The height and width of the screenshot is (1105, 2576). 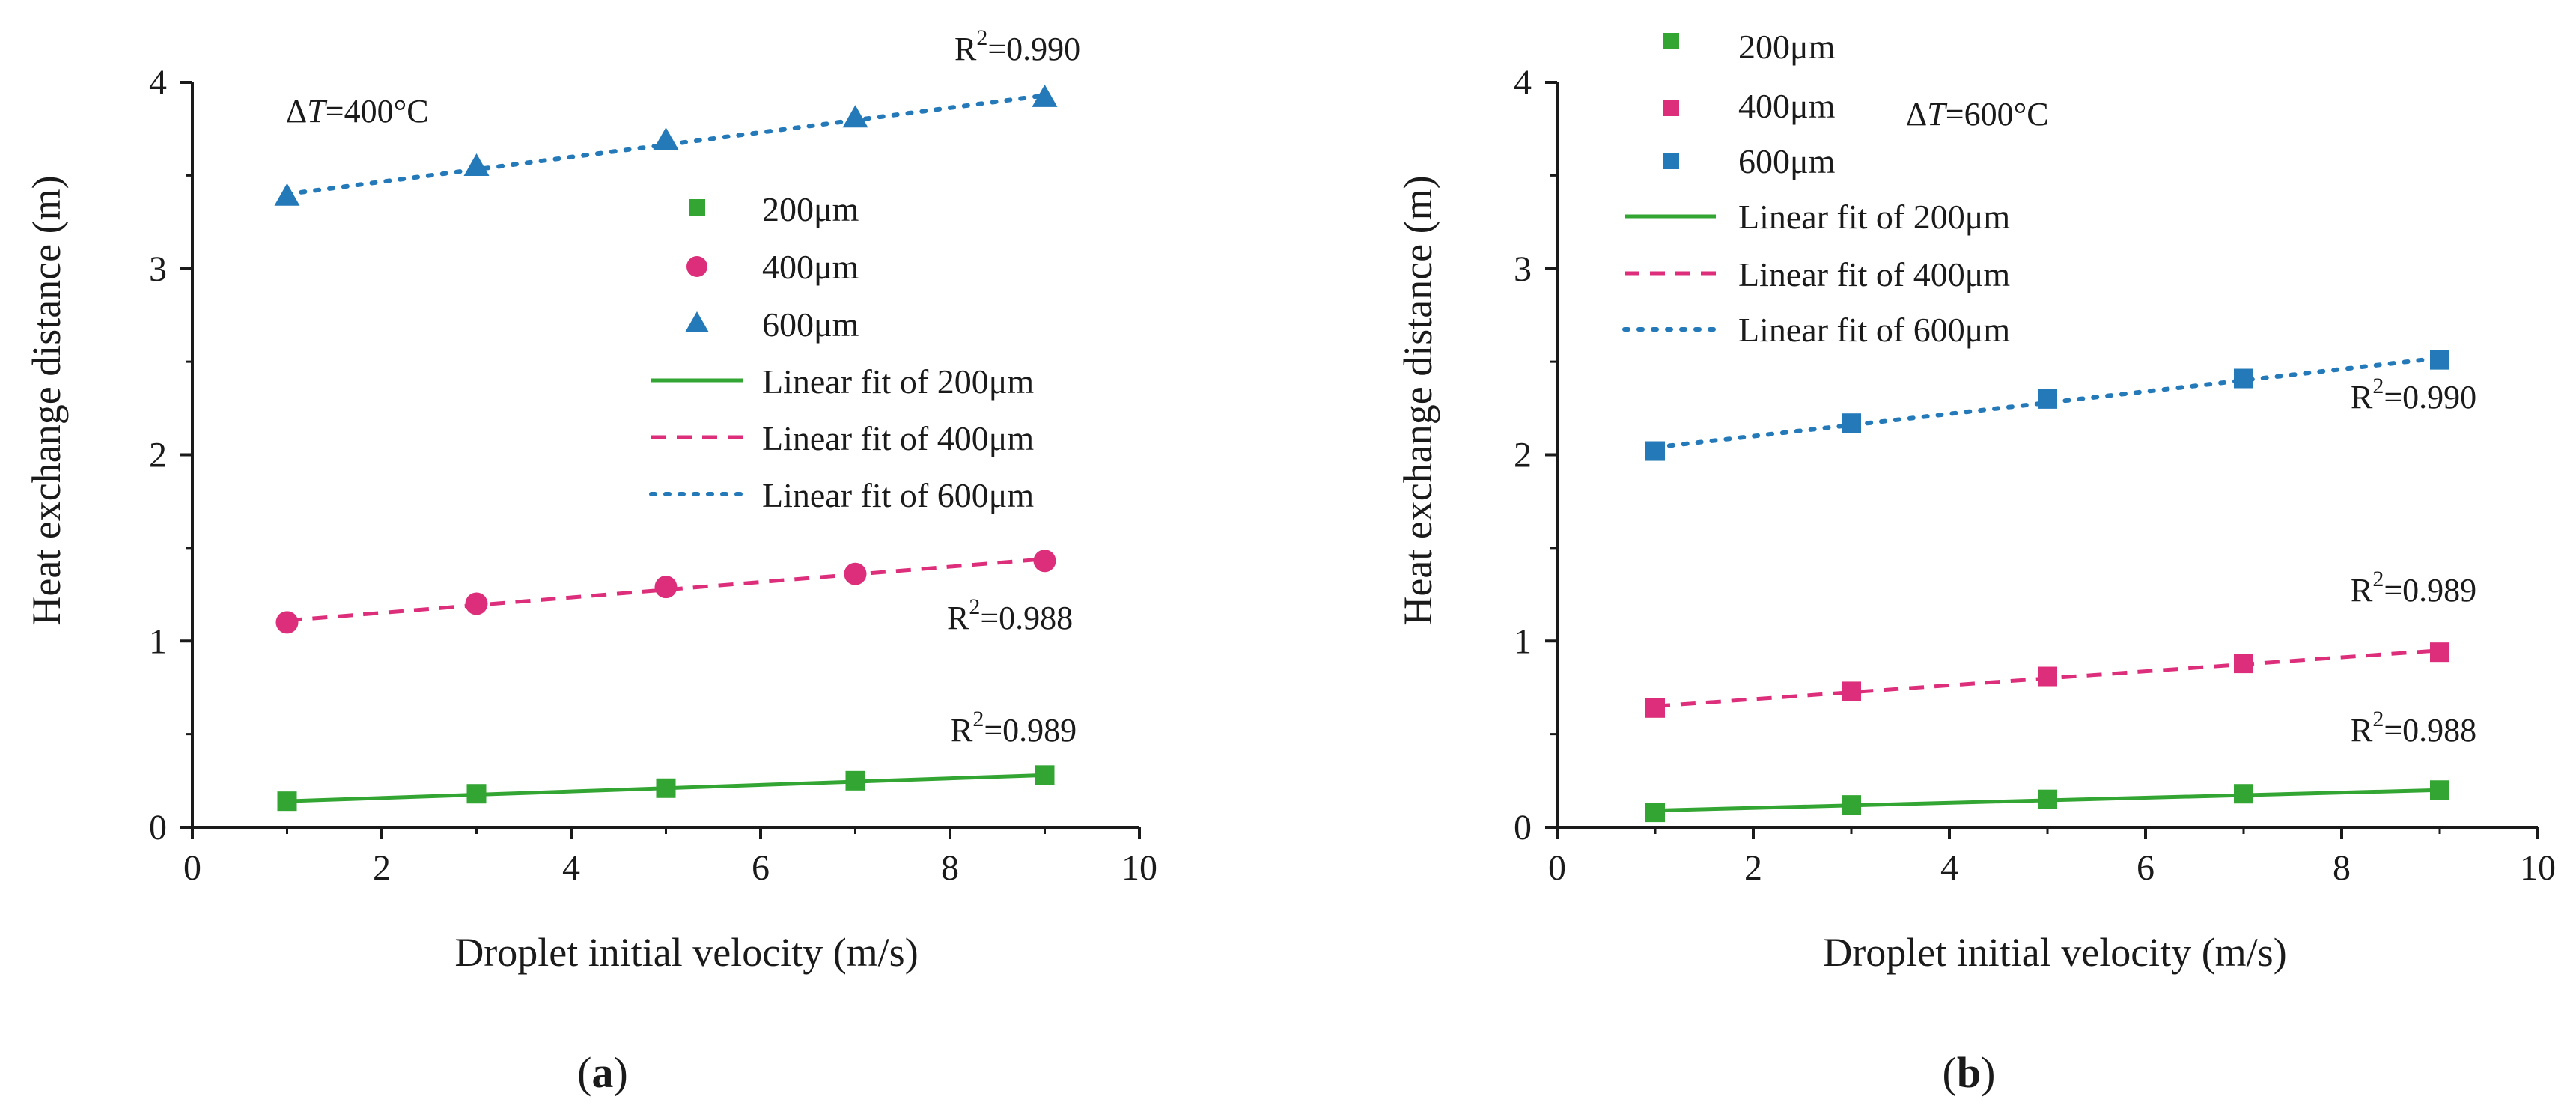 I want to click on panel-b-r2-400: R2=0.989, so click(x=2413, y=588).